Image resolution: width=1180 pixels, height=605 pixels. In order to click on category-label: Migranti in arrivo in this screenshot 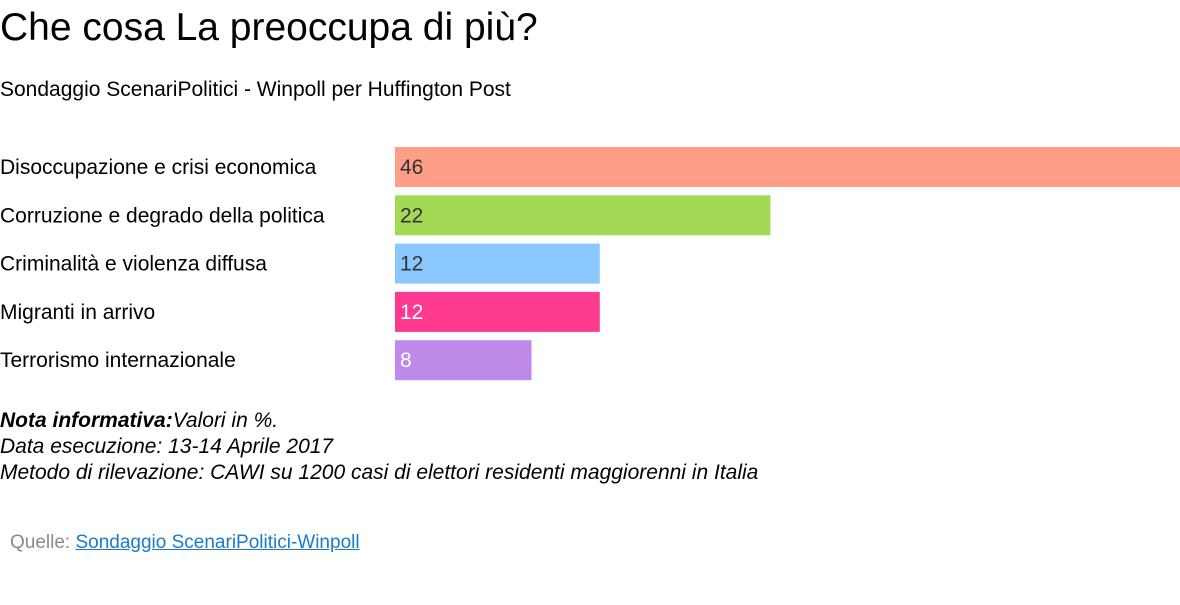, I will do `click(77, 312)`.